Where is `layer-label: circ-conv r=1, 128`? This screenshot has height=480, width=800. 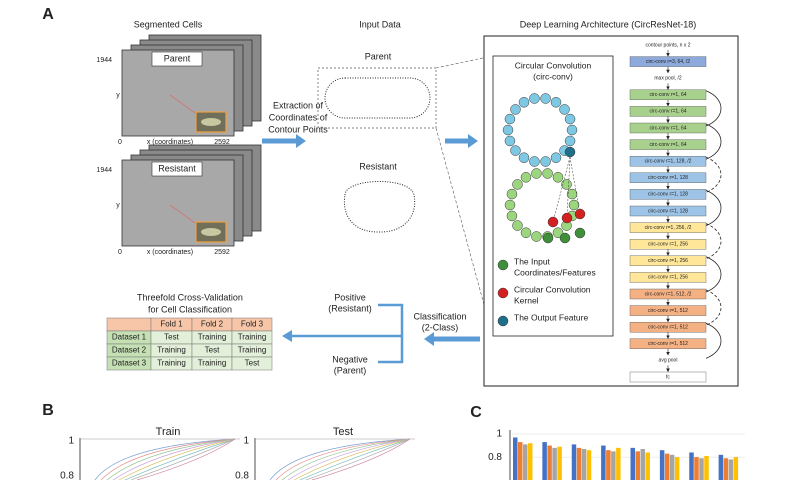 layer-label: circ-conv r=1, 128 is located at coordinates (668, 178).